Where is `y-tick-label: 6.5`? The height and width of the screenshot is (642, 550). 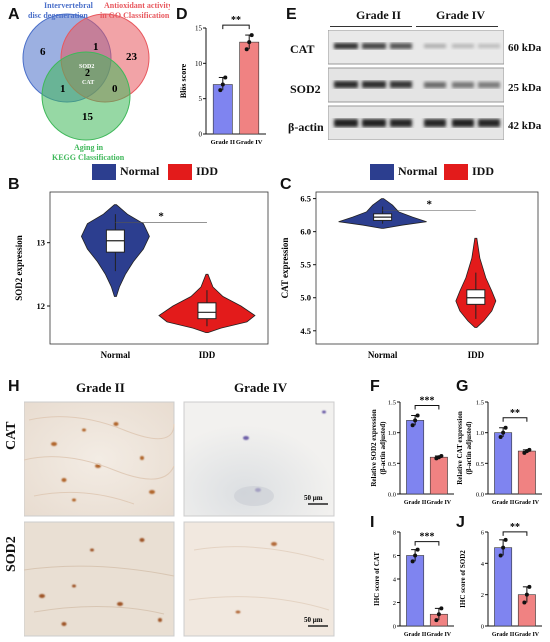
y-tick-label: 6.5 is located at coordinates (305, 199).